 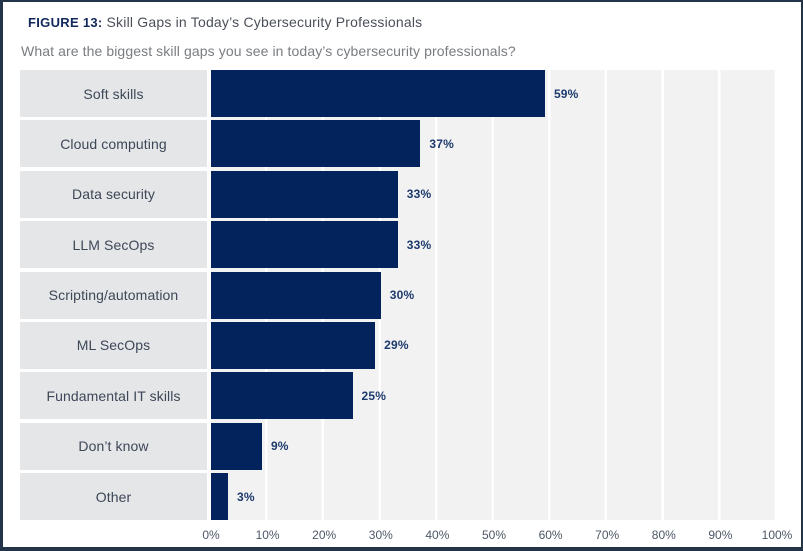 What do you see at coordinates (267, 535) in the screenshot?
I see `x-axis-tick-label: 10%` at bounding box center [267, 535].